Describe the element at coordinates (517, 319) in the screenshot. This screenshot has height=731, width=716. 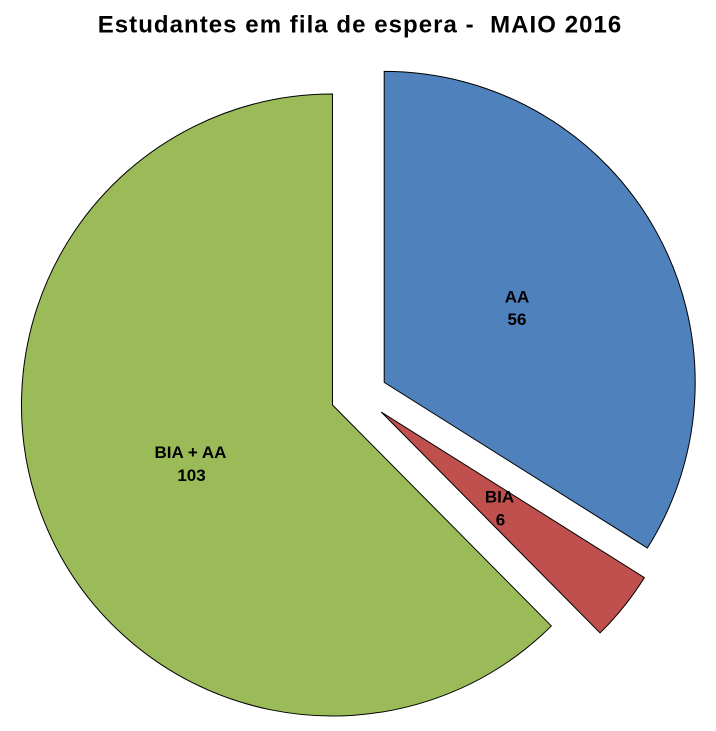
I see `svg-text: 56` at that location.